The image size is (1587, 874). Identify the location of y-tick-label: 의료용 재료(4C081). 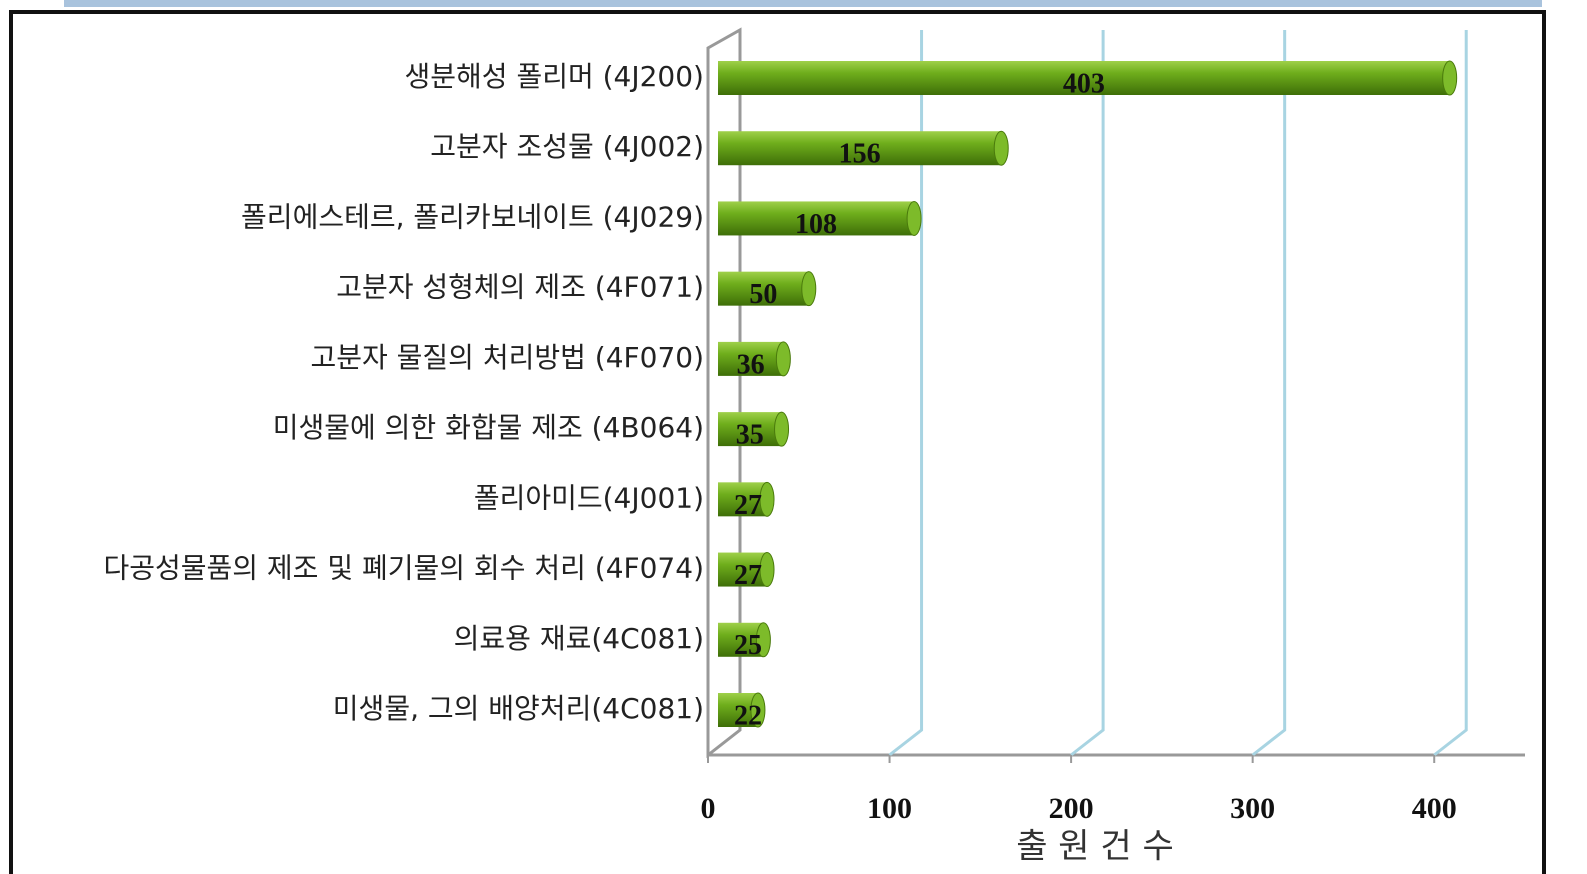
(579, 638).